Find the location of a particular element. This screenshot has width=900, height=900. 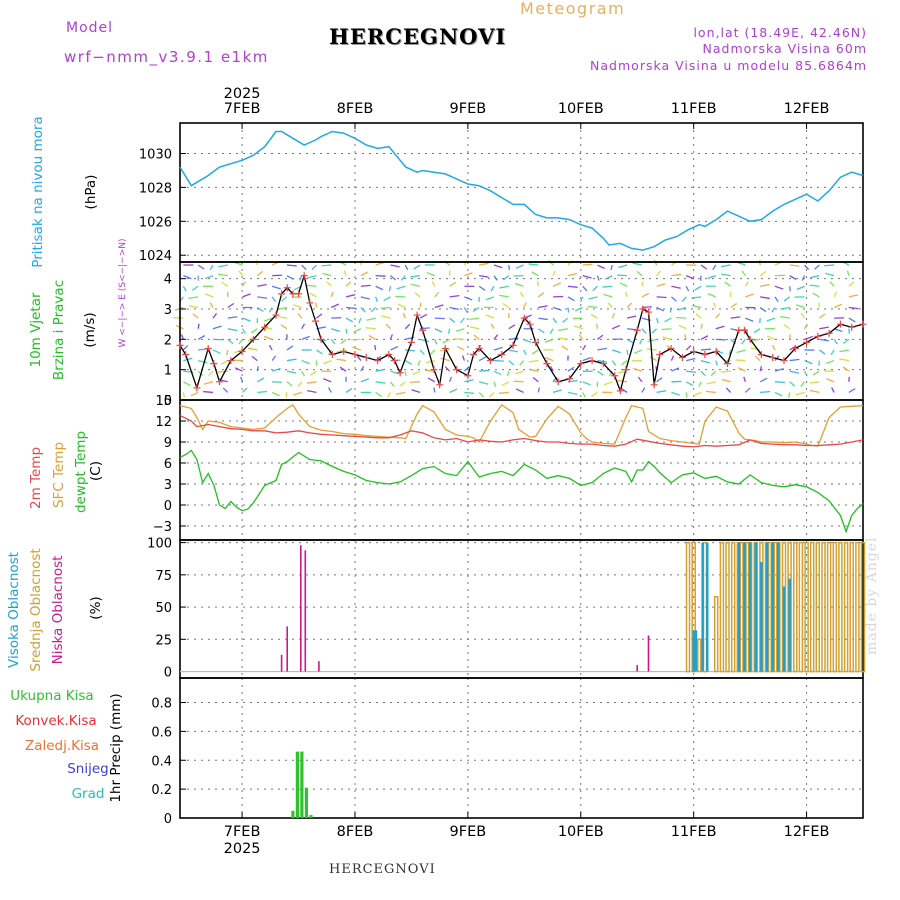

y-tick-label: 25 is located at coordinates (163, 640).